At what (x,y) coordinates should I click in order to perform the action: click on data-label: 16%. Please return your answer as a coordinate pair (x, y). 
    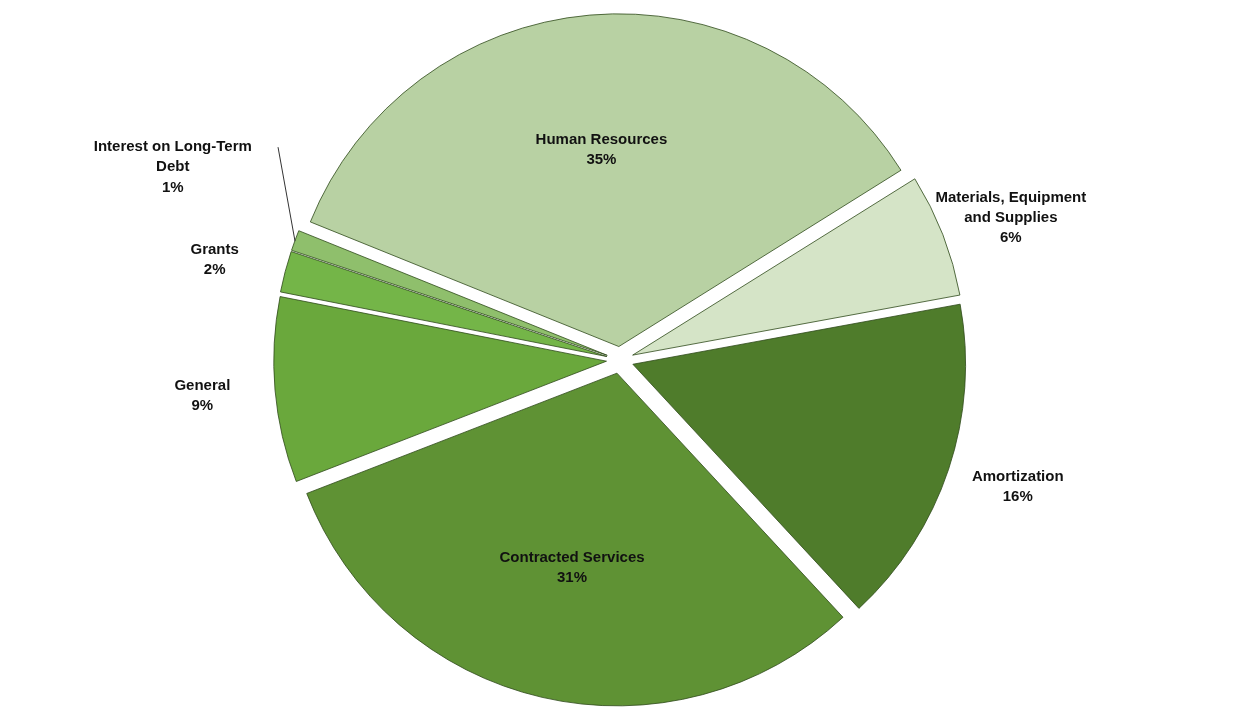
    Looking at the image, I should click on (1017, 496).